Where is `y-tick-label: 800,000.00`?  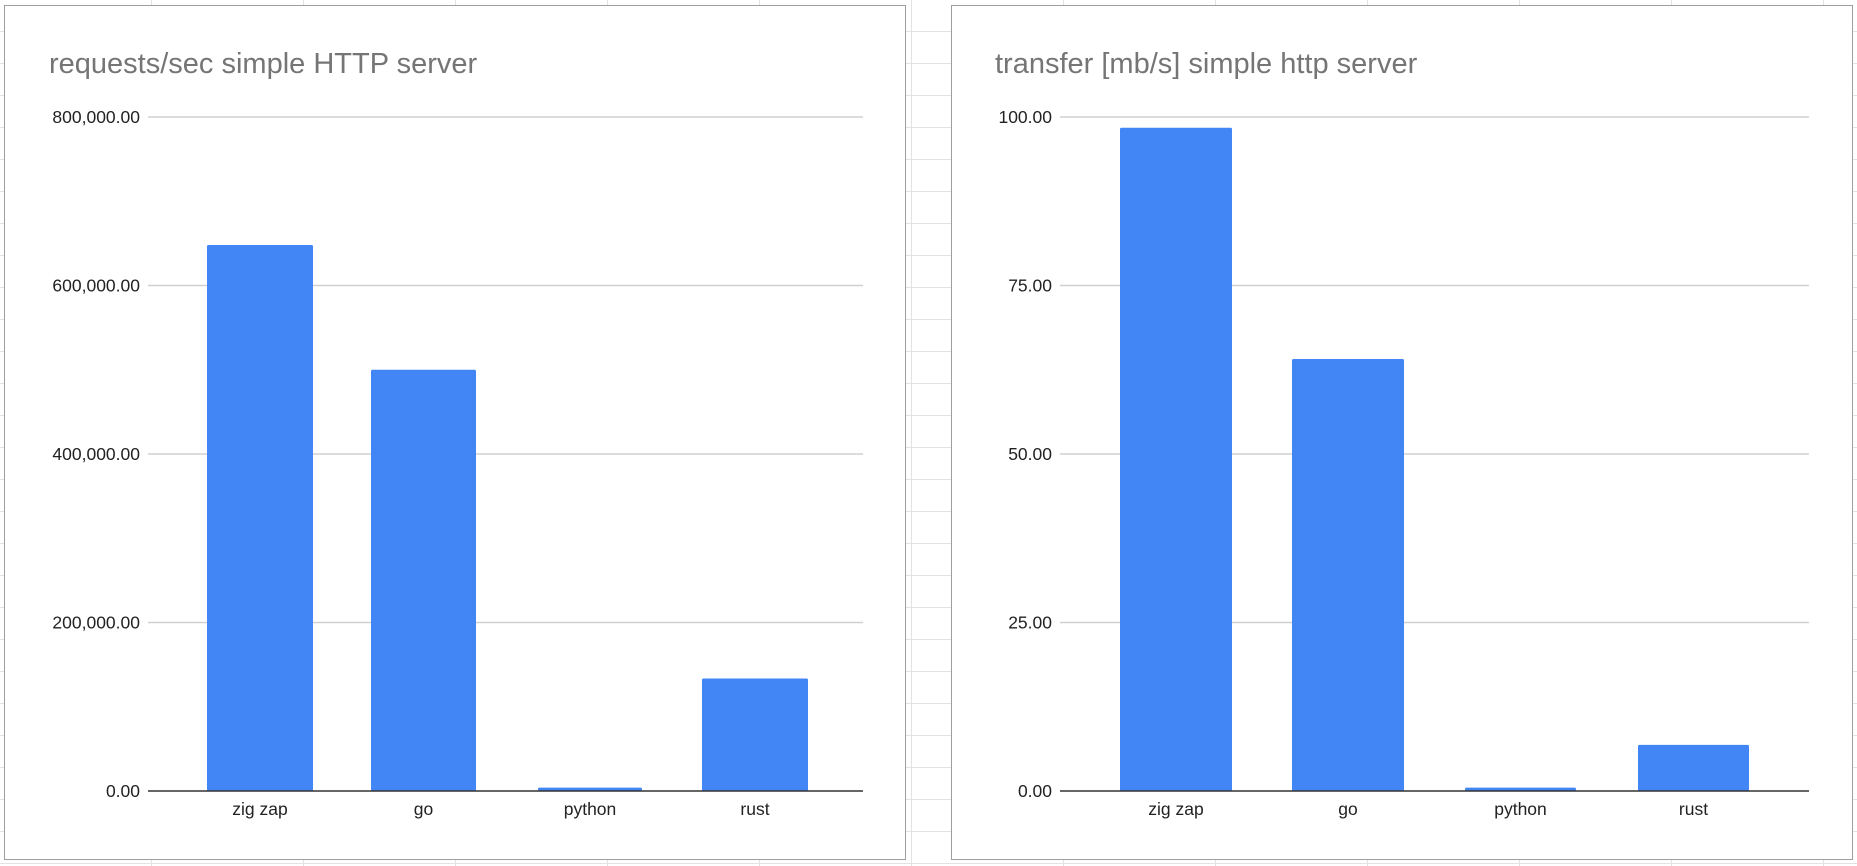
y-tick-label: 800,000.00 is located at coordinates (96, 117).